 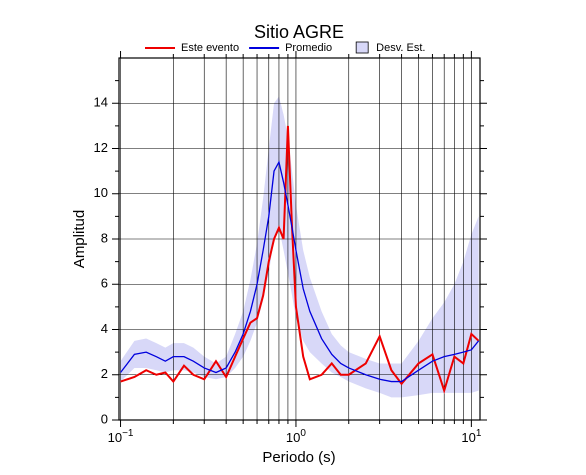 What do you see at coordinates (303, 433) in the screenshot?
I see `x-tick-exponent: 0` at bounding box center [303, 433].